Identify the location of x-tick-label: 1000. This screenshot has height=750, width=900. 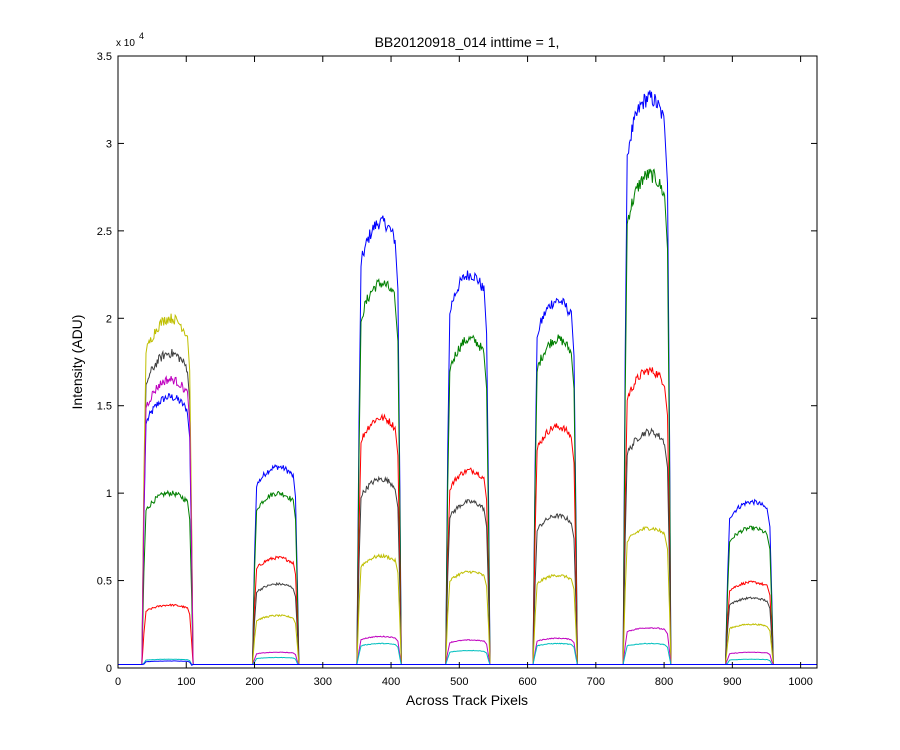
(800, 682).